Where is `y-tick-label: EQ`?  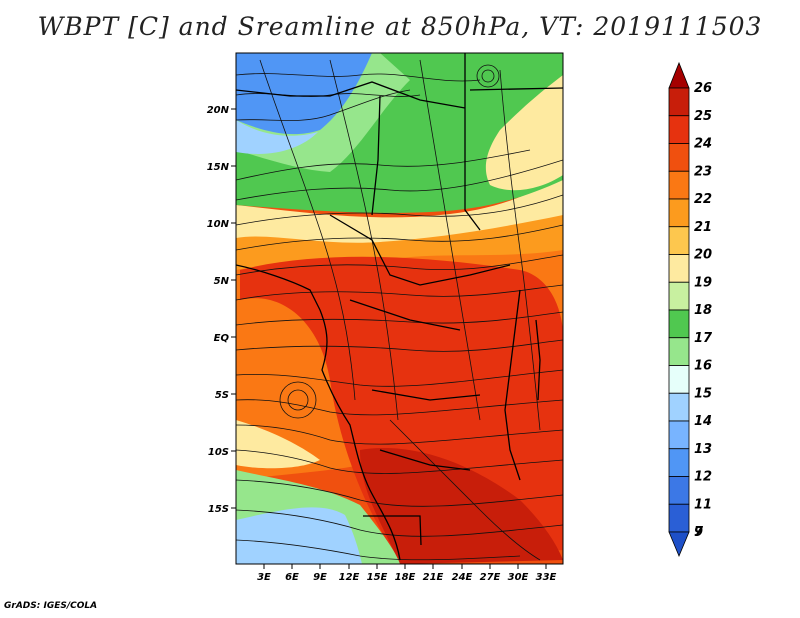 y-tick-label: EQ is located at coordinates (222, 338).